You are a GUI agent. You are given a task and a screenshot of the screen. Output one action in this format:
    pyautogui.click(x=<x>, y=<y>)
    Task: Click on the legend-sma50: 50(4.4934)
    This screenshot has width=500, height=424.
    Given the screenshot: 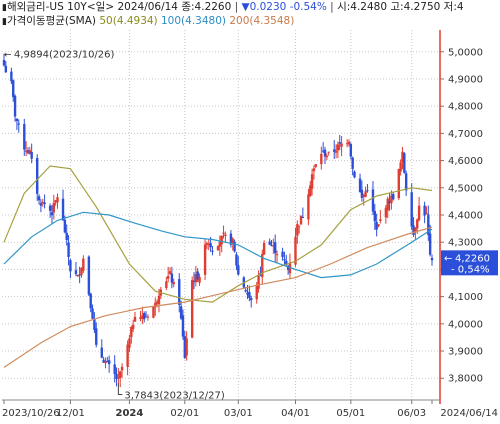 What is the action you would take?
    pyautogui.click(x=128, y=21)
    